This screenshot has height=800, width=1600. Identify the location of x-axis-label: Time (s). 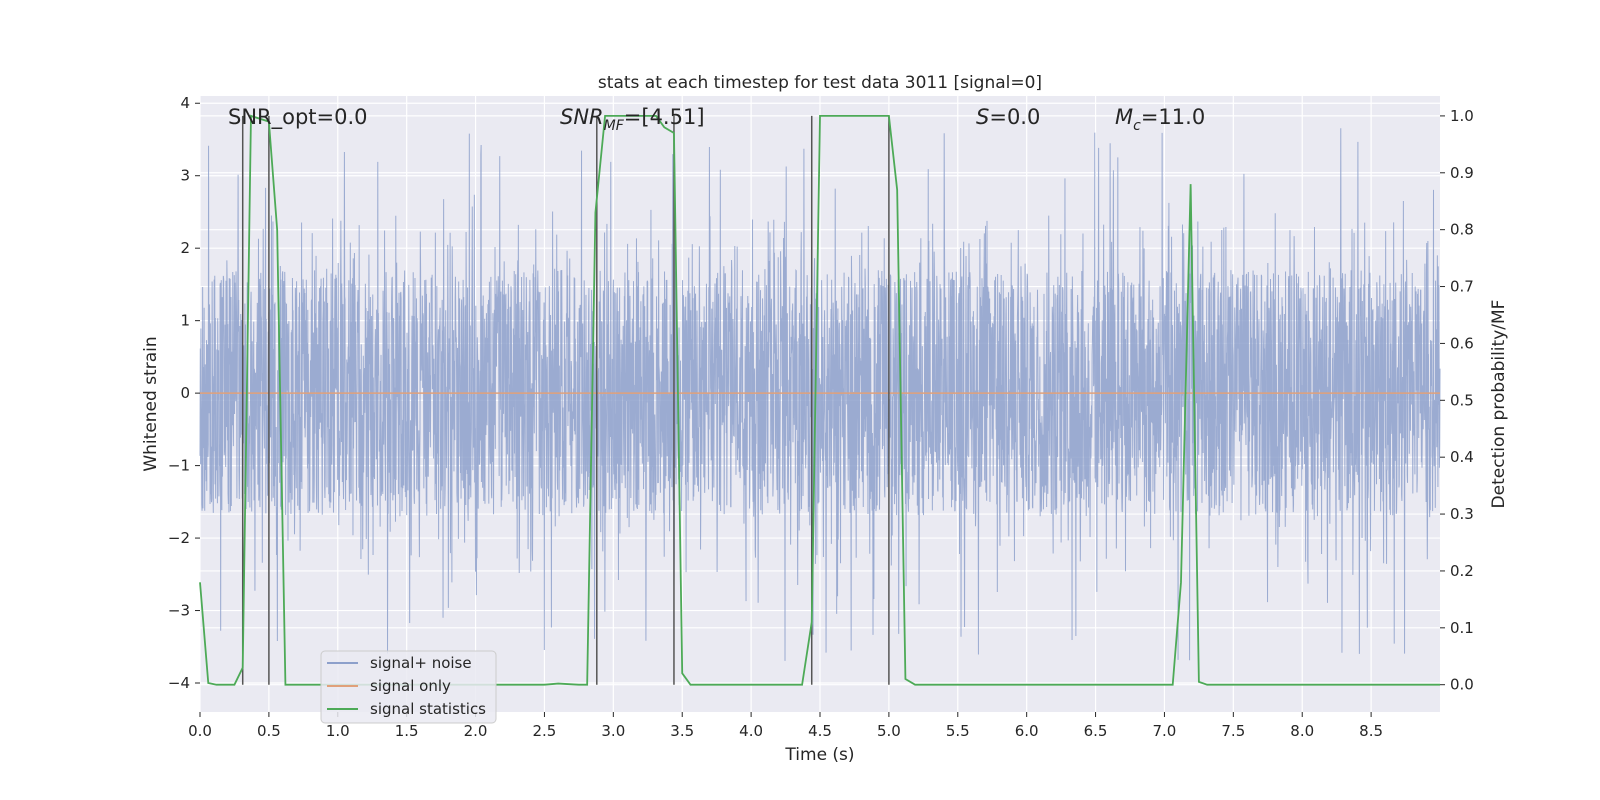
(819, 755).